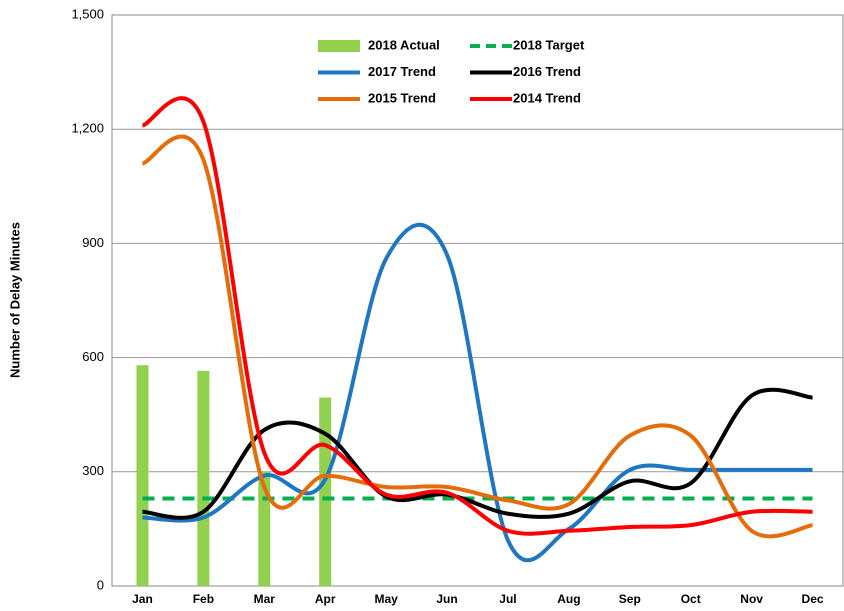  Describe the element at coordinates (93, 470) in the screenshot. I see `y-tick-label: 300` at that location.